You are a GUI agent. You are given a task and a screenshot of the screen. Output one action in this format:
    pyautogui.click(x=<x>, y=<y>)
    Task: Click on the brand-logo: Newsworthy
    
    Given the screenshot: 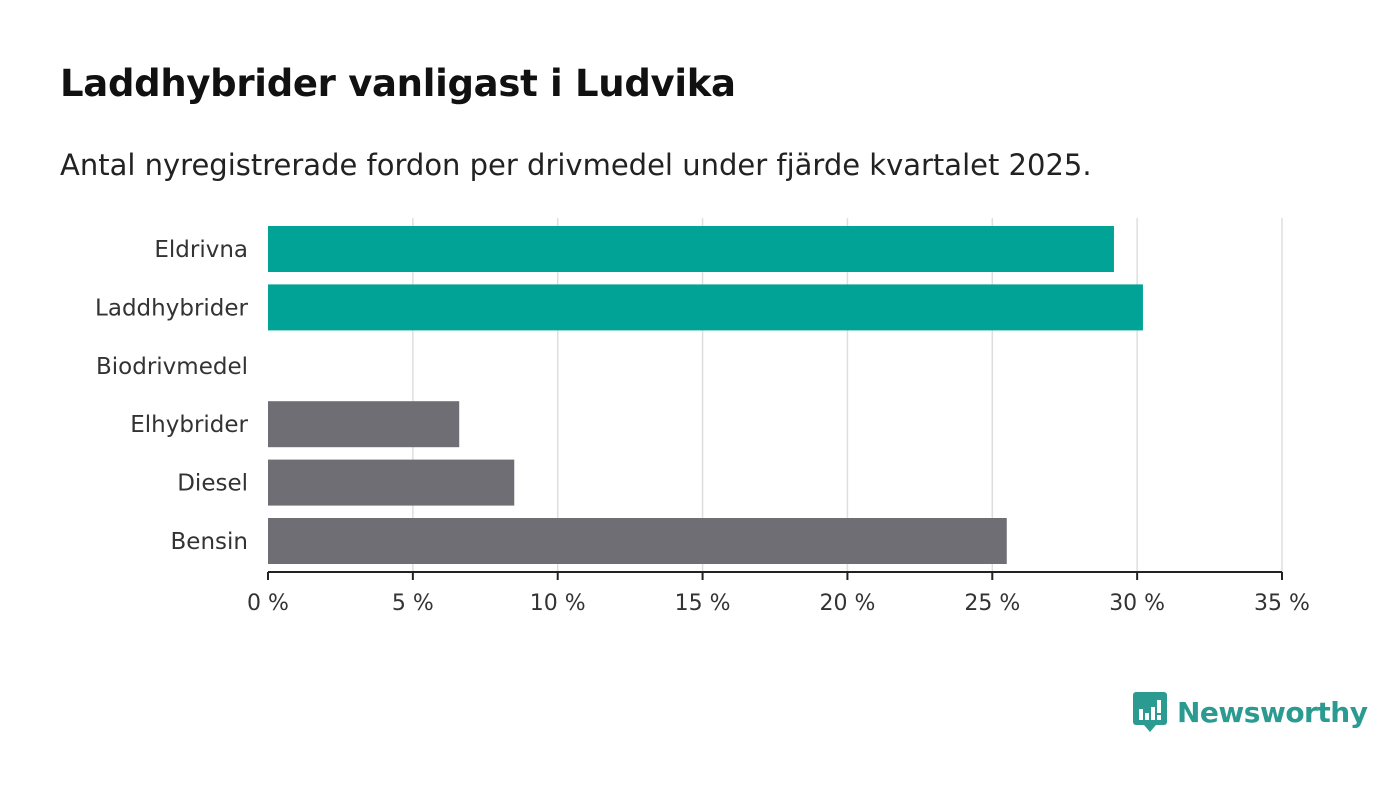 What is the action you would take?
    pyautogui.click(x=1250, y=712)
    